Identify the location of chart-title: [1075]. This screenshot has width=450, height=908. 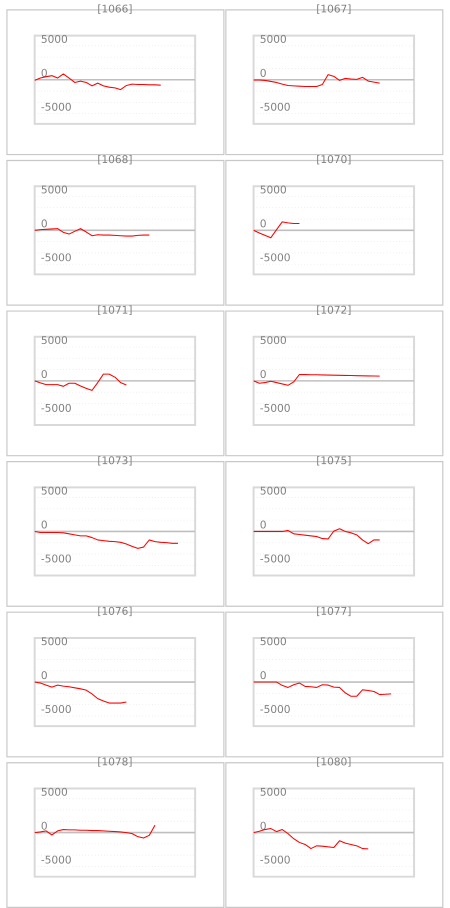
(334, 461).